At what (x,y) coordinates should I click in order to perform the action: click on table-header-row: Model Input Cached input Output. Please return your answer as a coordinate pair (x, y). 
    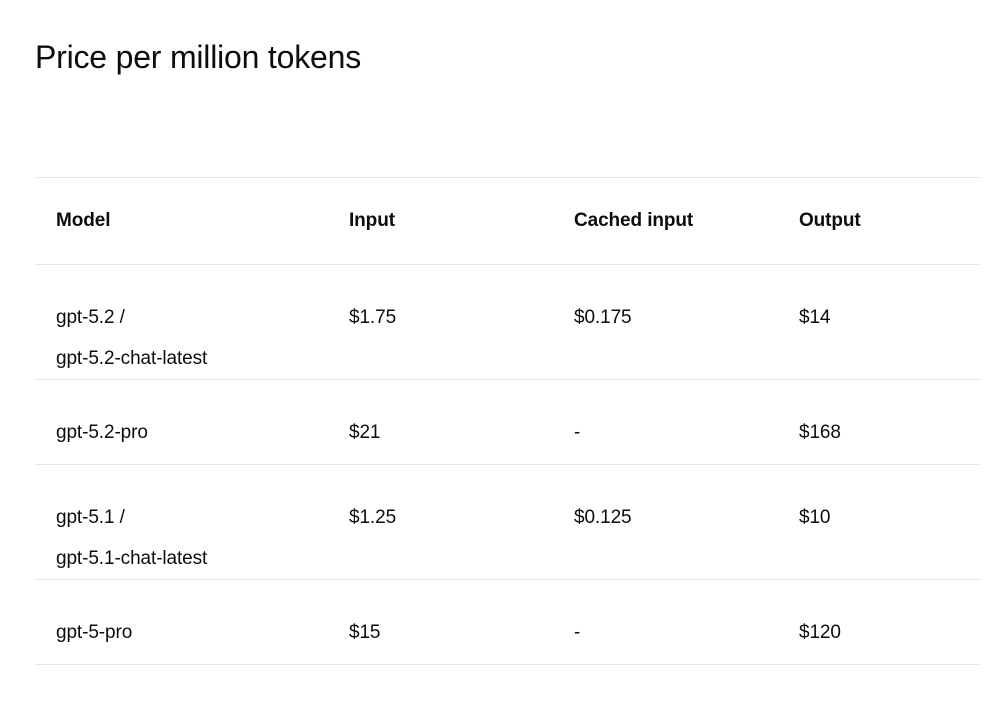
    Looking at the image, I should click on (507, 221).